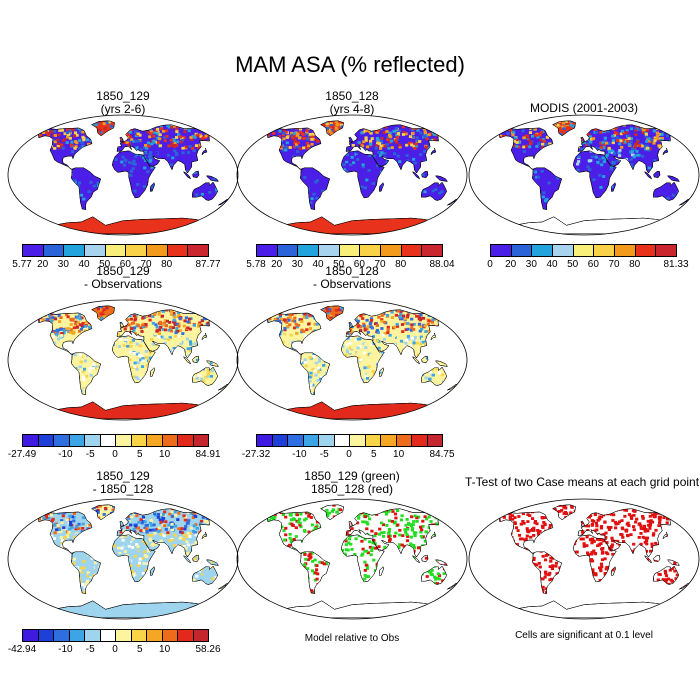 This screenshot has width=700, height=700. I want to click on panel-3-title-line1: MODIS (2001-2003), so click(584, 108).